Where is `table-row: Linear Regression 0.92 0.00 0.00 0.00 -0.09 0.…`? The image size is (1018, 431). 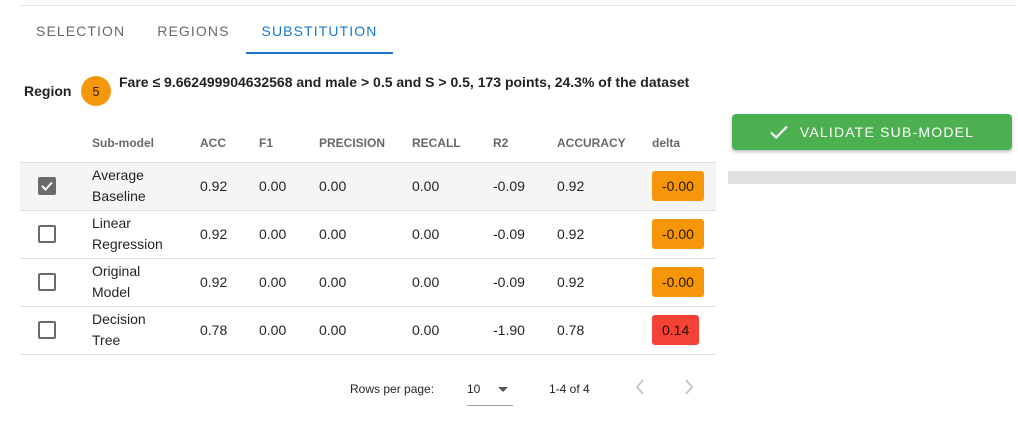
table-row: Linear Regression 0.92 0.00 0.00 0.00 -0.09 0.… is located at coordinates (368, 234).